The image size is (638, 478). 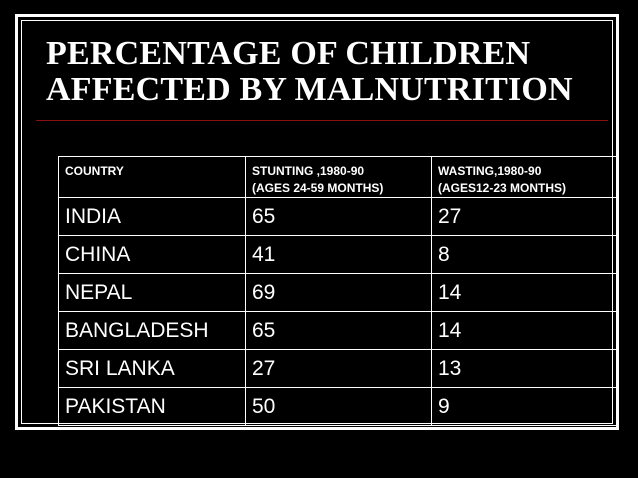 What do you see at coordinates (94, 171) in the screenshot?
I see `header-country-label: COUNTRY` at bounding box center [94, 171].